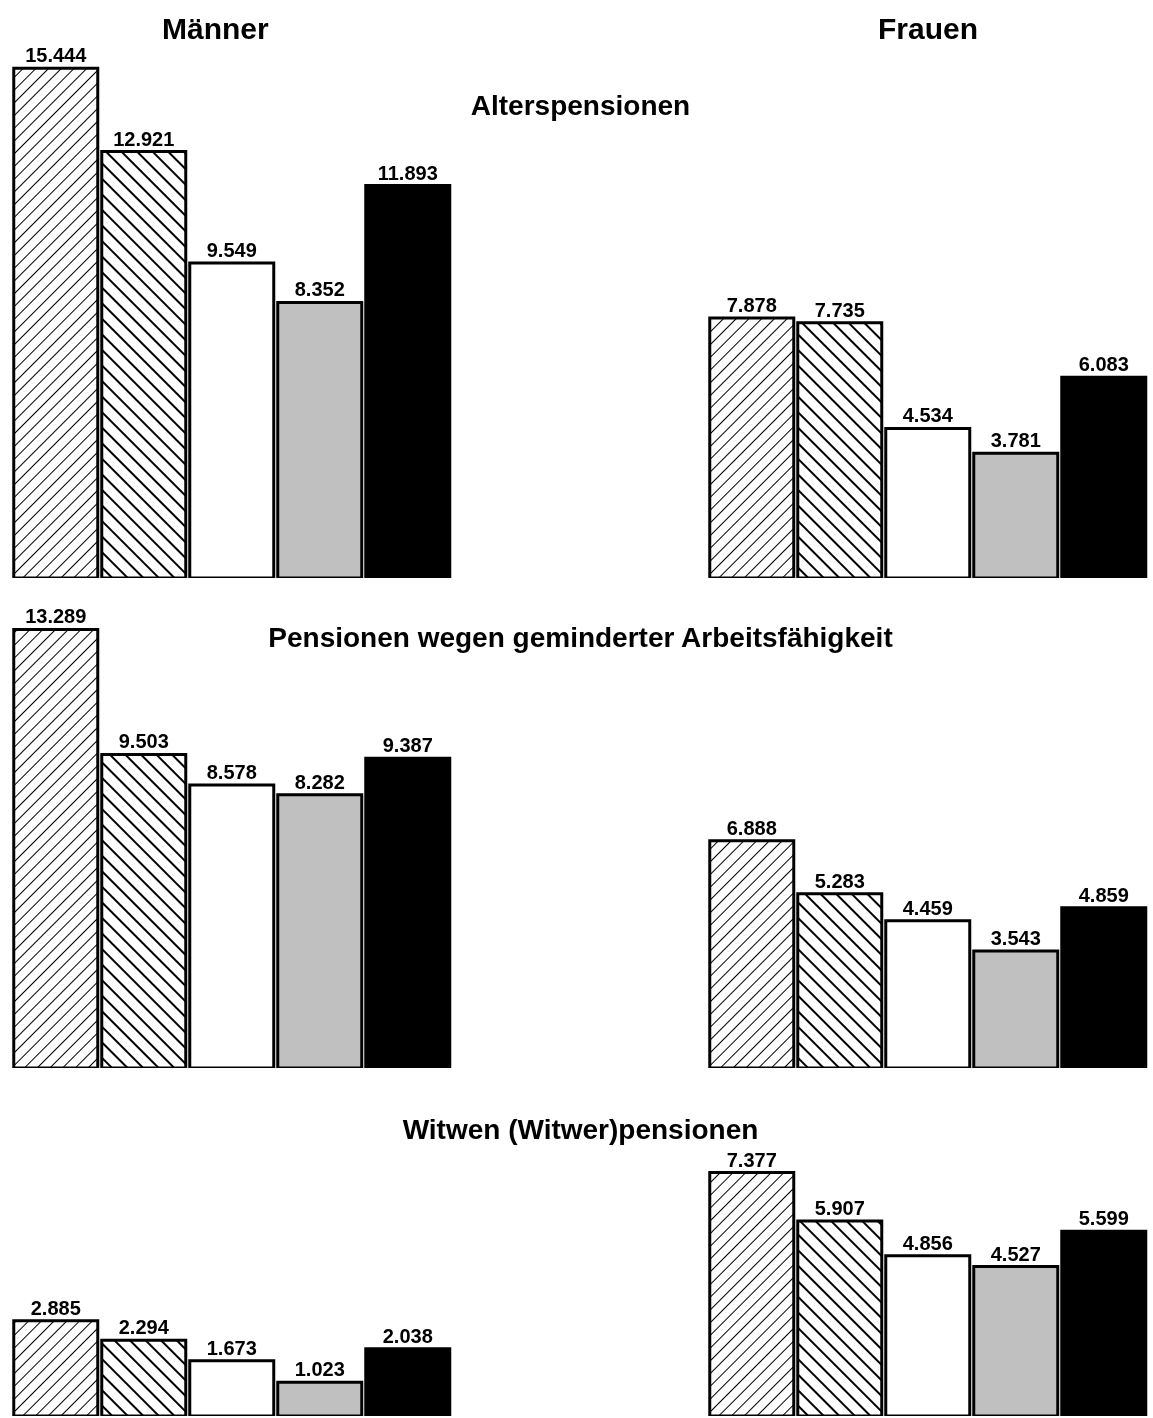  Describe the element at coordinates (1015, 1253) in the screenshot. I see `data-label: 4.527` at that location.